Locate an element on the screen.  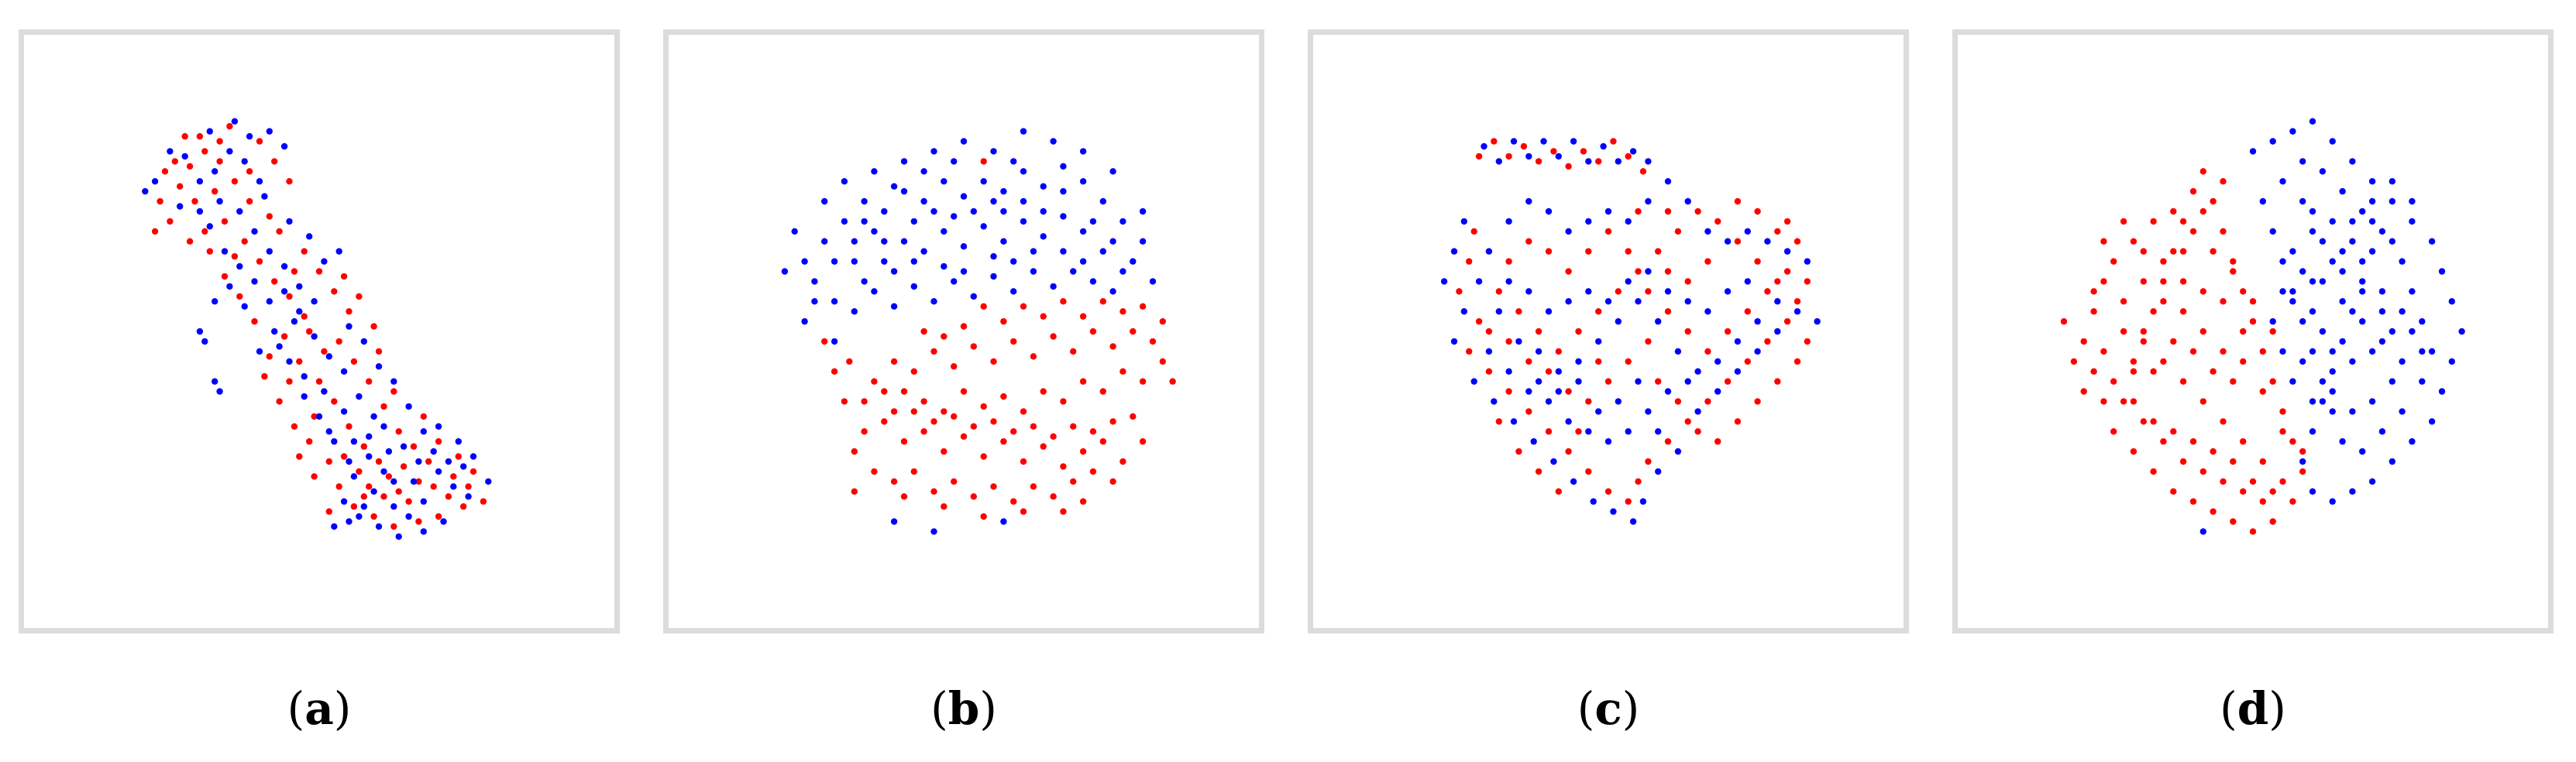
caption-b: (b) is located at coordinates (963, 708).